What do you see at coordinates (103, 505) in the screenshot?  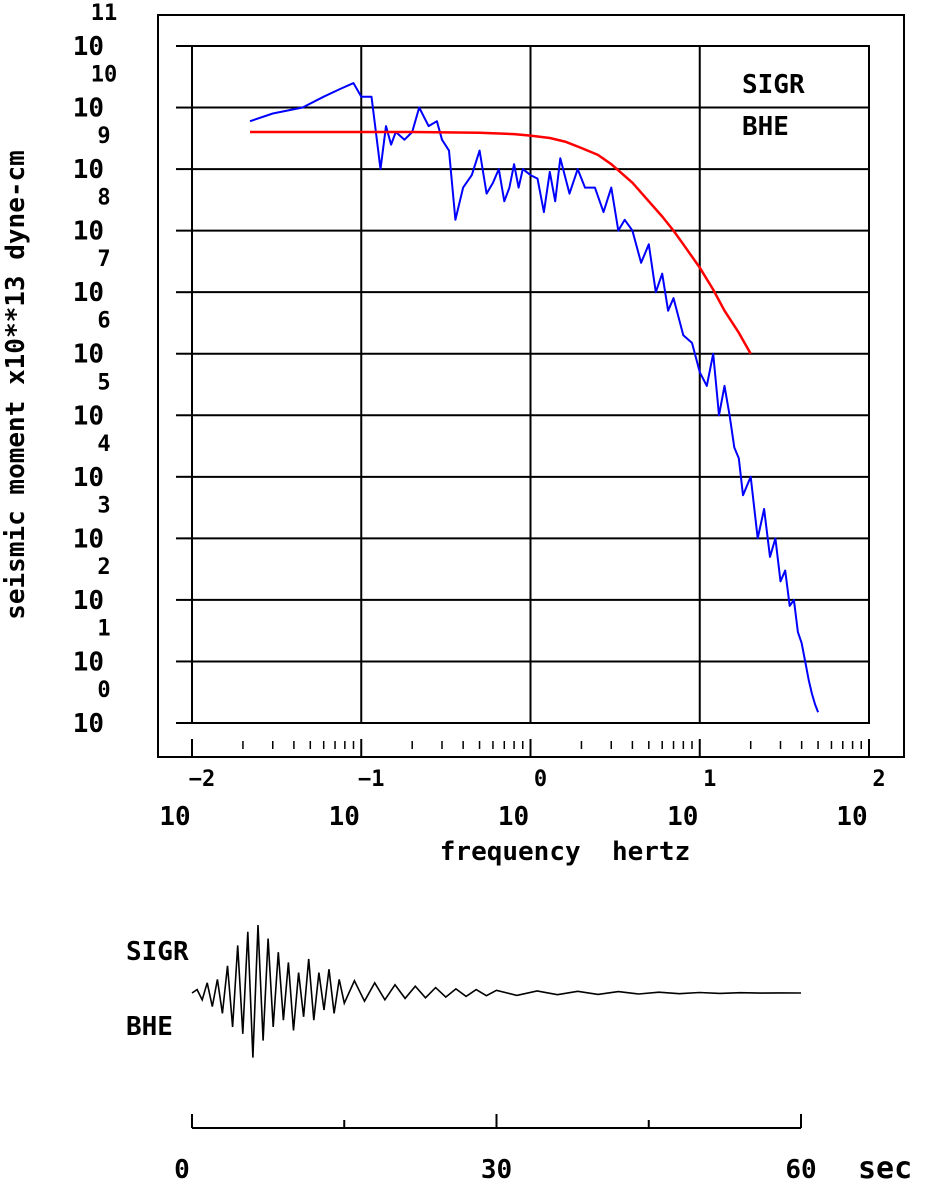 I see `spectrum-y-tick-exponent: 3` at bounding box center [103, 505].